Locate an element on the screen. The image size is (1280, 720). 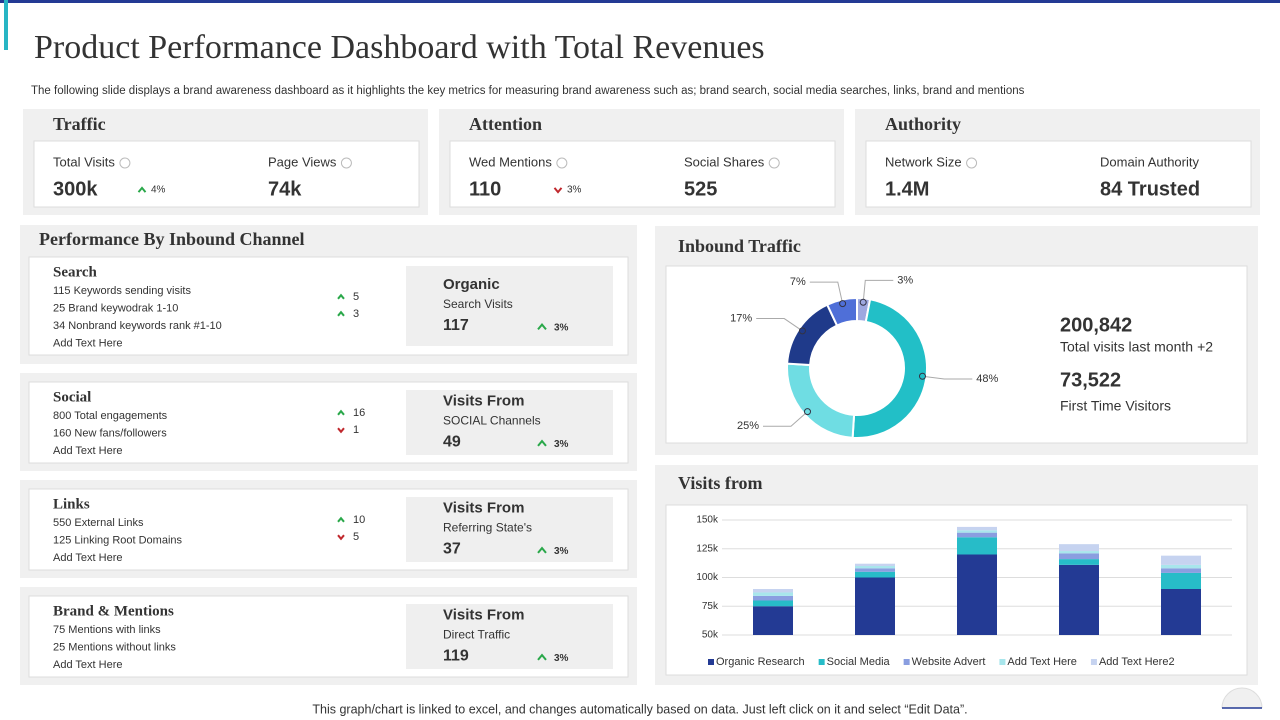
channel-stat-subheading: Search Visits is located at coordinates (478, 304).